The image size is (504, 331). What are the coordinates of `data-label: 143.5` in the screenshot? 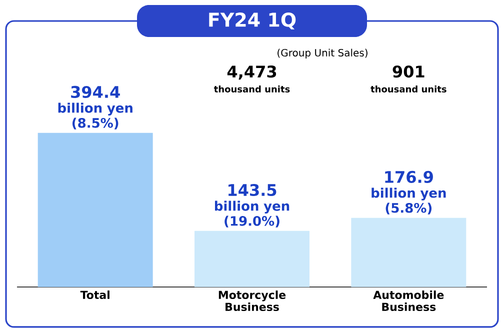 It's located at (252, 190).